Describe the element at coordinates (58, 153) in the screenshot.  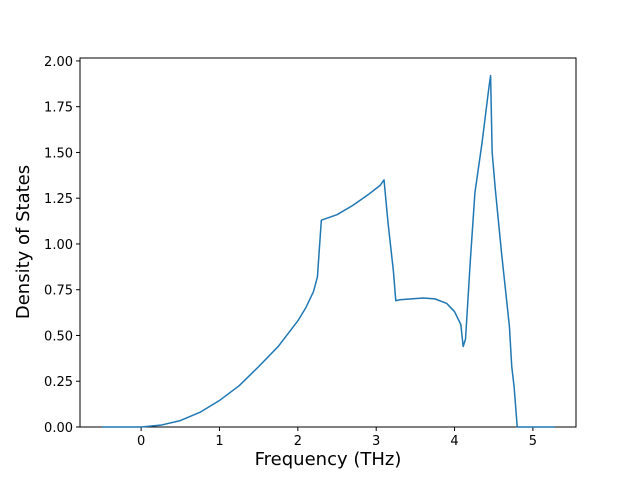
I see `y-tick-label: 1.50` at that location.